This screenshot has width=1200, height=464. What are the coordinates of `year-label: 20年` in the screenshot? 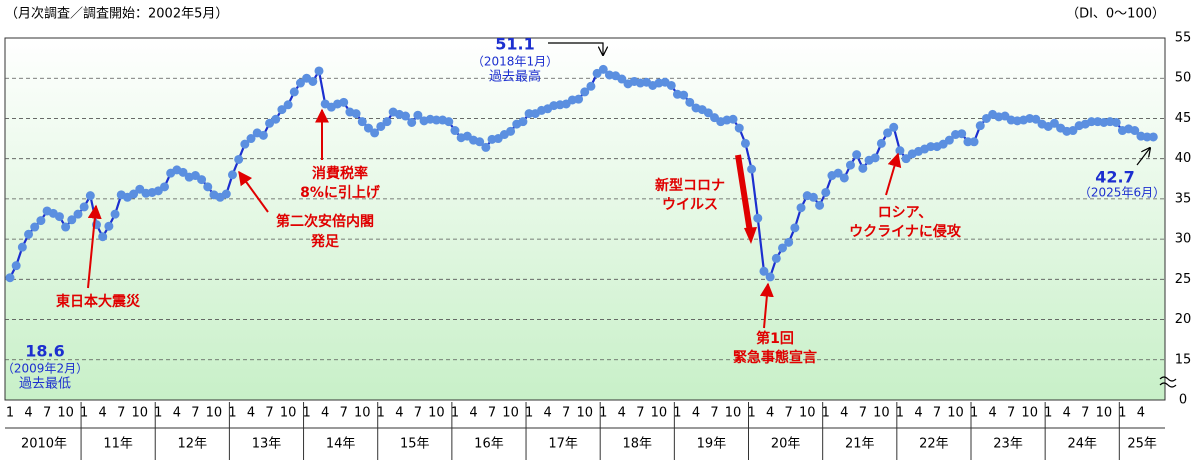 It's located at (786, 444).